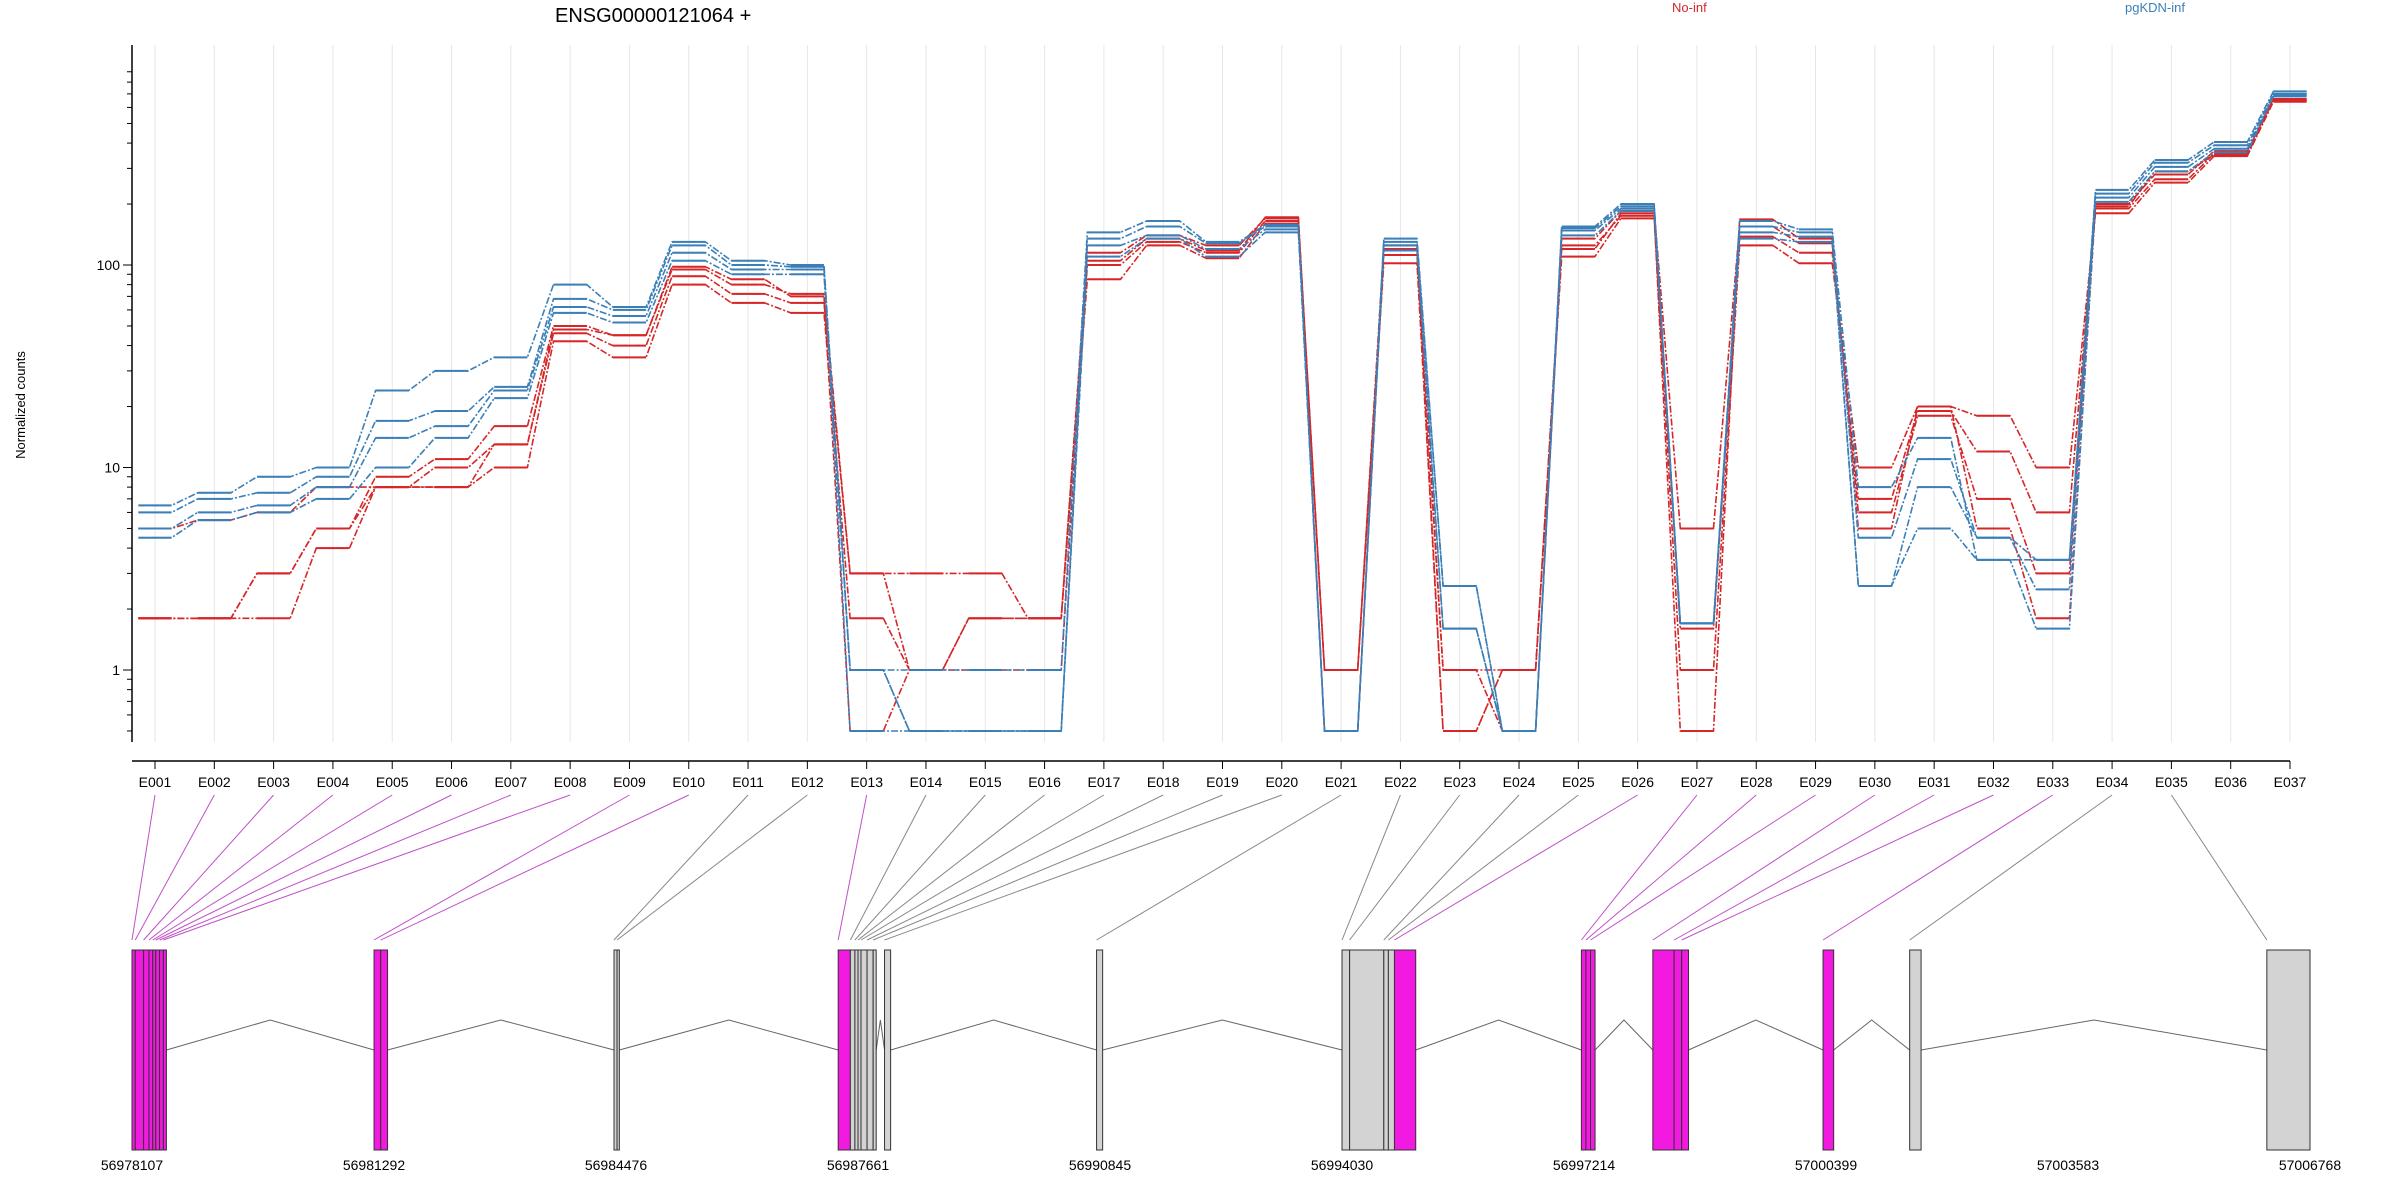  What do you see at coordinates (629, 782) in the screenshot?
I see `x-tick-label-e009: E009` at bounding box center [629, 782].